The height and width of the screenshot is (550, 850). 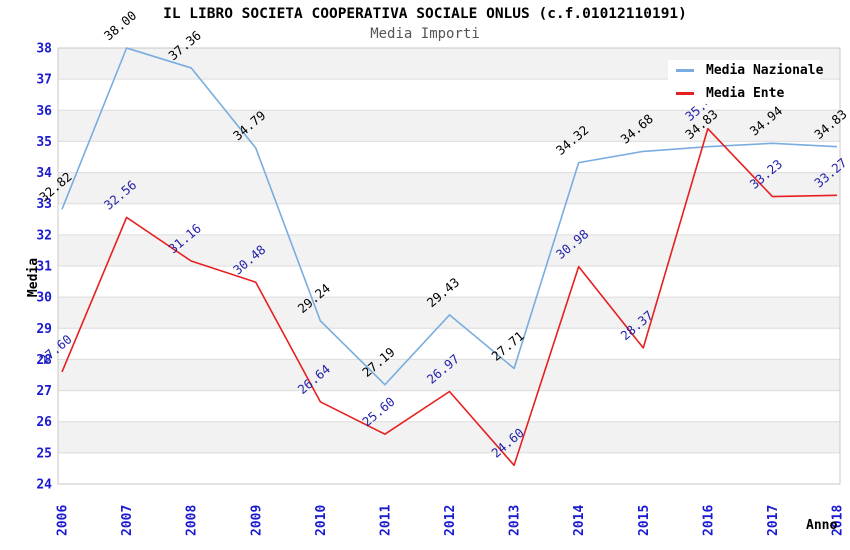 I want to click on y-tick-label: 27, so click(x=44, y=391).